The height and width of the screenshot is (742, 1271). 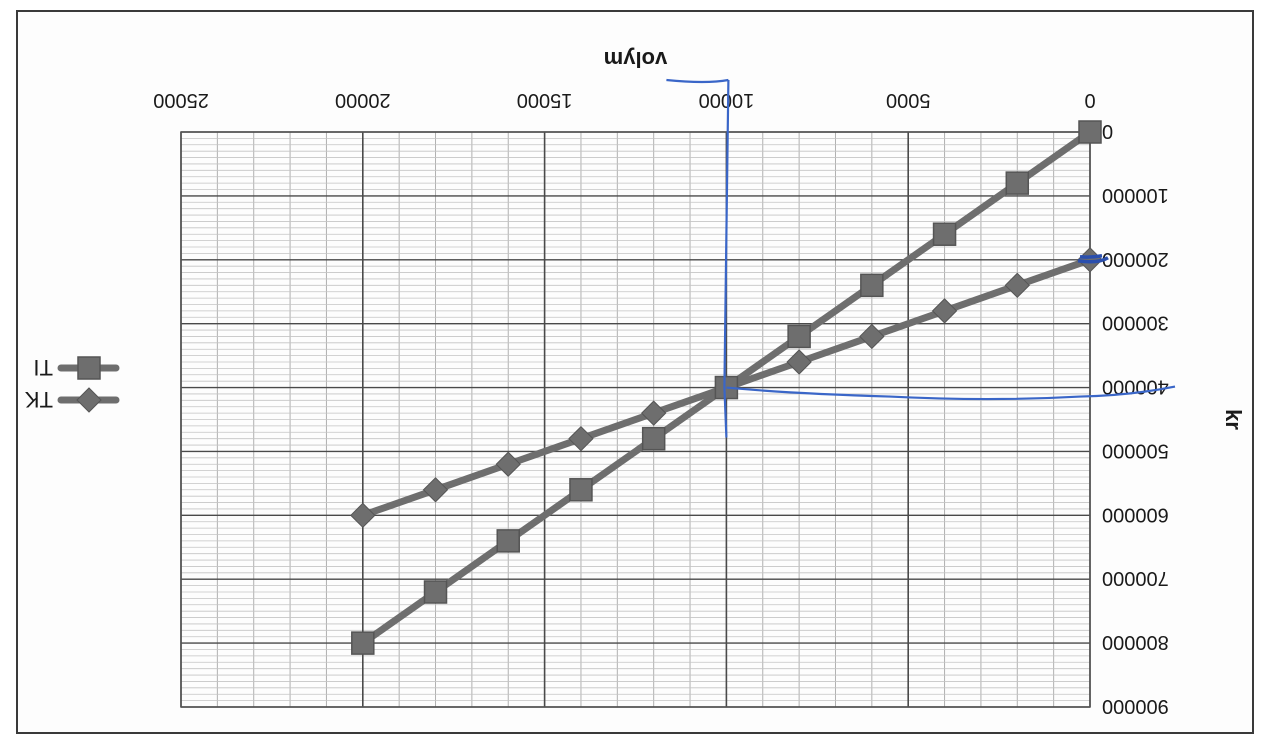 What do you see at coordinates (698, 258) in the screenshot?
I see `annotation-vertical-line` at bounding box center [698, 258].